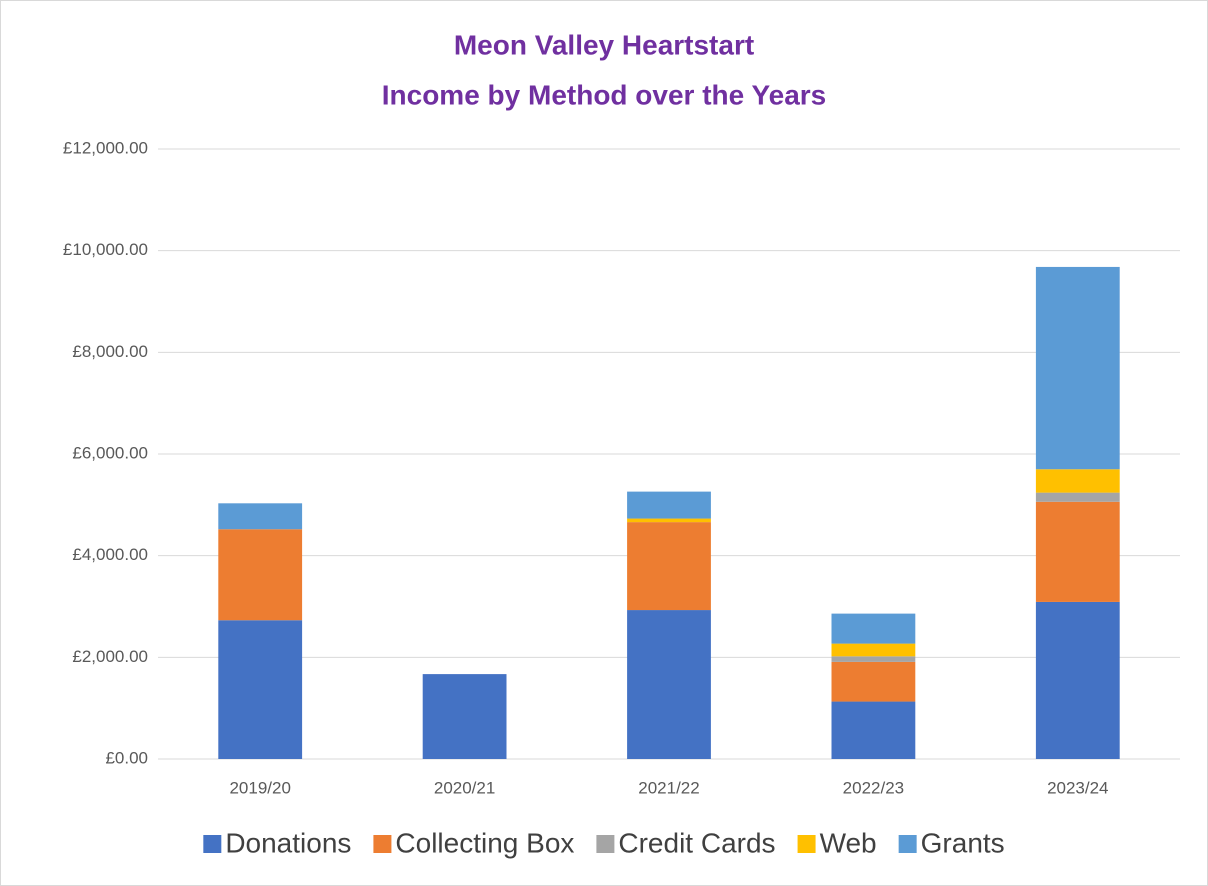  I want to click on y-tick-label: £2,000.00, so click(110, 656).